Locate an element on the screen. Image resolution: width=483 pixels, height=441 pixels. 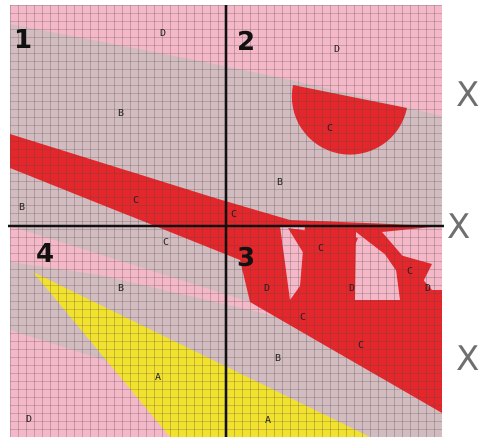
region-label-c-band-lower-left: C is located at coordinates (166, 242).